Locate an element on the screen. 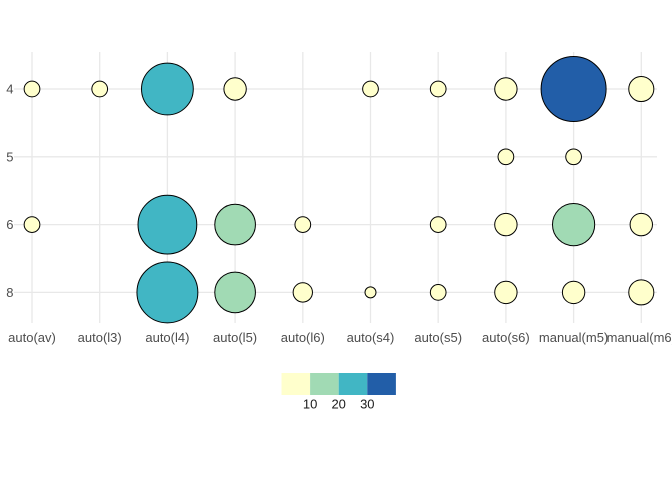  x-tick-label-auto-l6: auto(l6) is located at coordinates (303, 337).